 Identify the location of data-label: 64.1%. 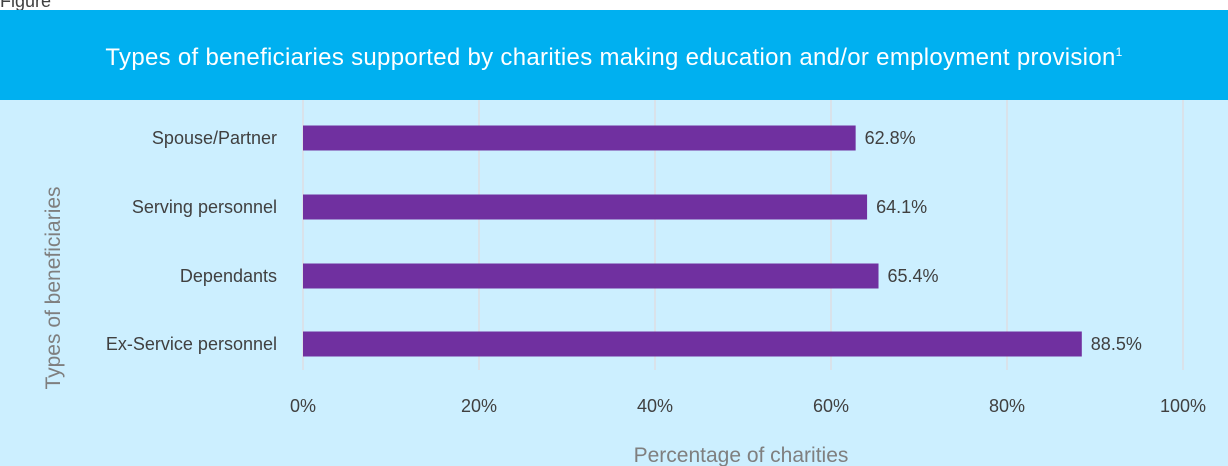
(901, 207).